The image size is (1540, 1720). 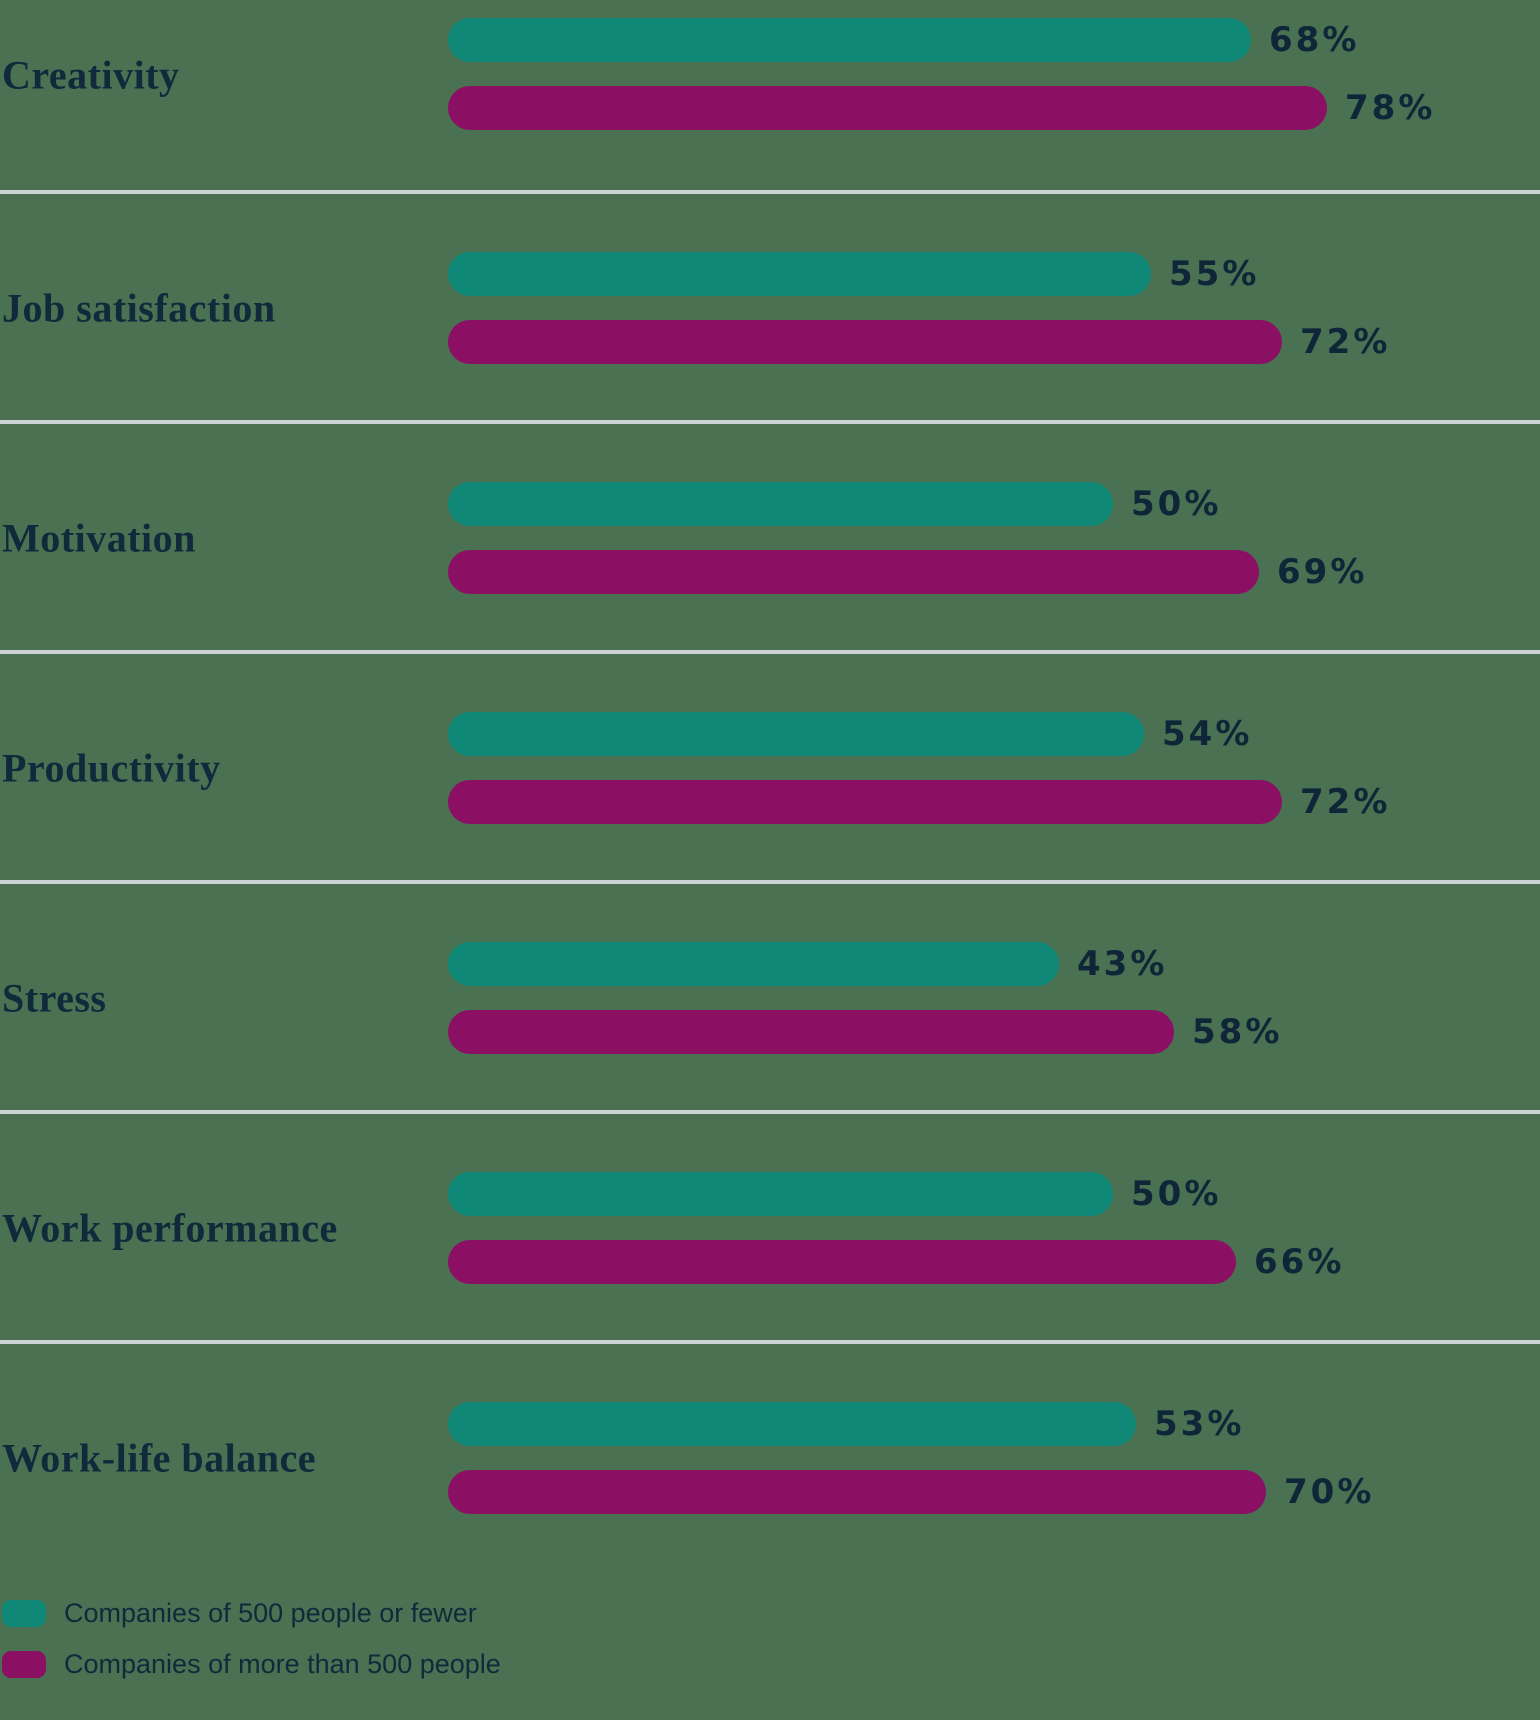 I want to click on value-label-productivity-large-companies: 72%, so click(x=1345, y=802).